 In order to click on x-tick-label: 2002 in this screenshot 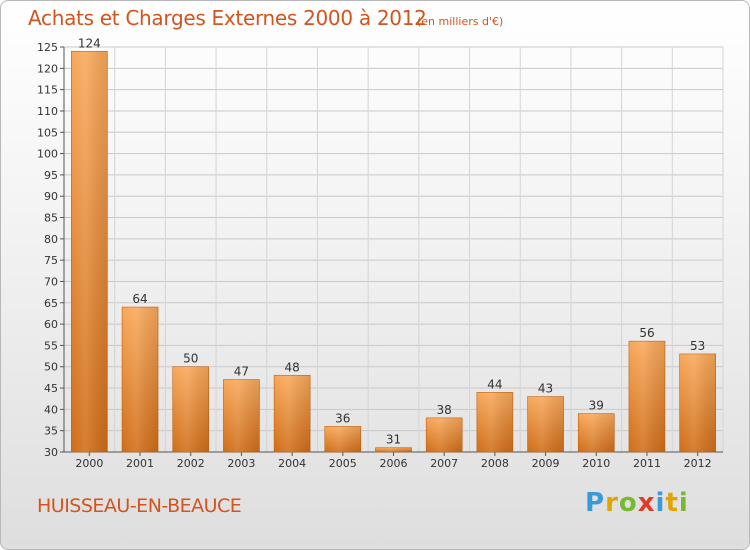, I will do `click(191, 463)`.